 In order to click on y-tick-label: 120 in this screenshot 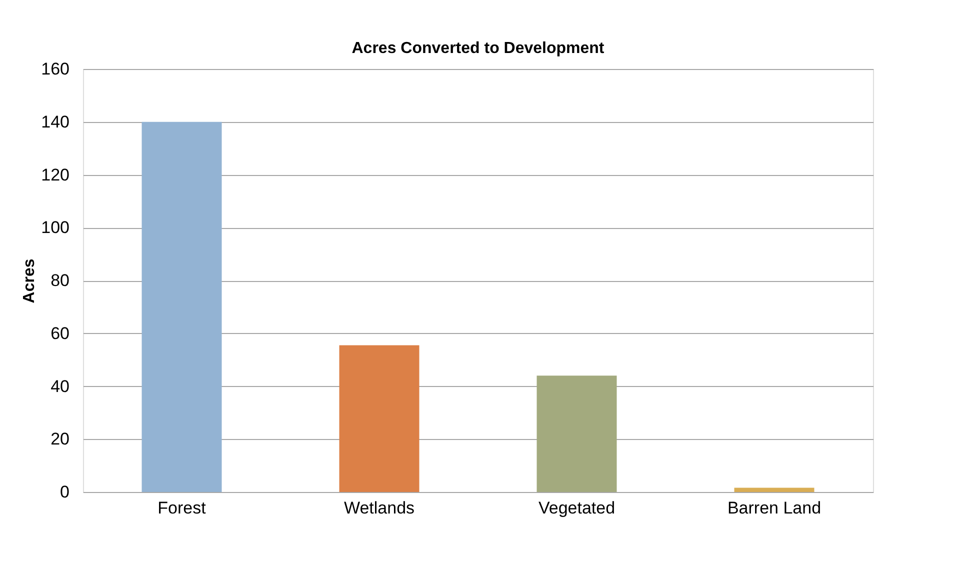, I will do `click(55, 174)`.